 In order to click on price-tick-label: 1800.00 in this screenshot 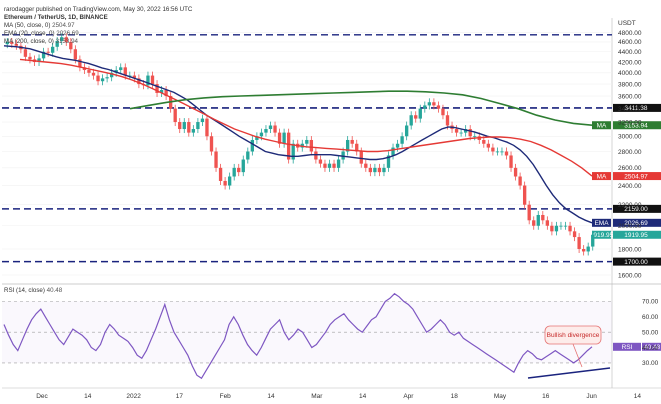, I will do `click(630, 249)`.